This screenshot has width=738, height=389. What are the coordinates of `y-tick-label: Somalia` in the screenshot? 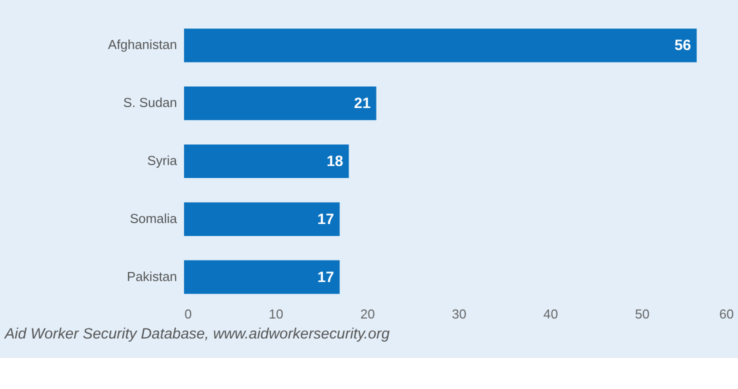 It's located at (154, 218).